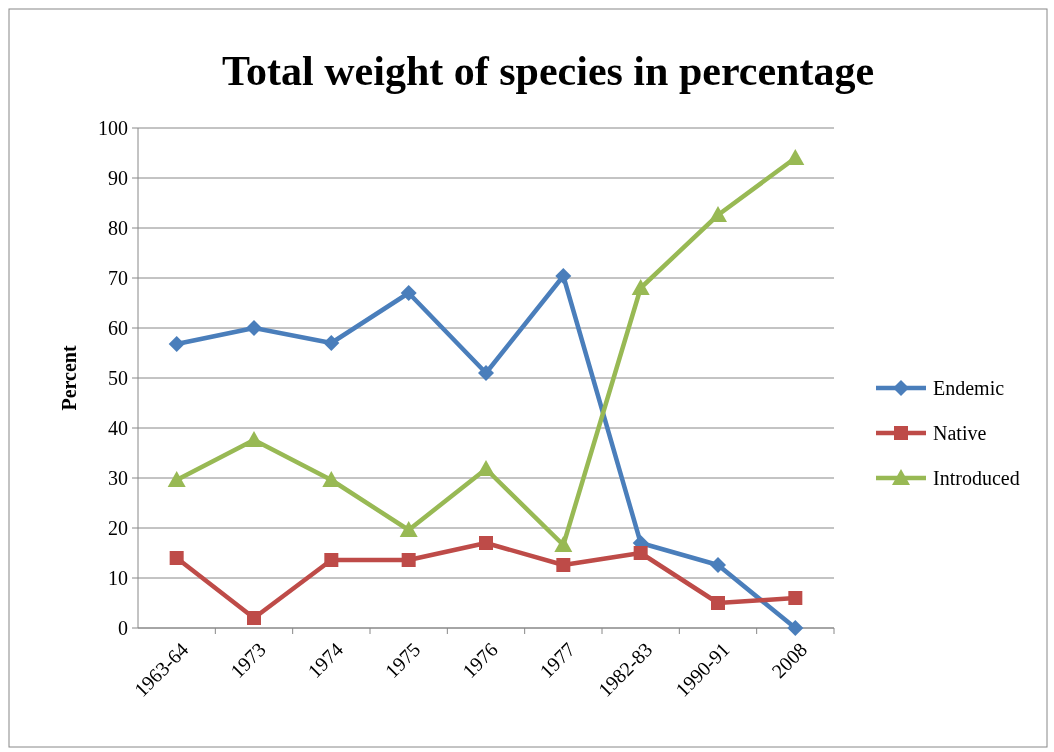  I want to click on legend-label: Native, so click(960, 433).